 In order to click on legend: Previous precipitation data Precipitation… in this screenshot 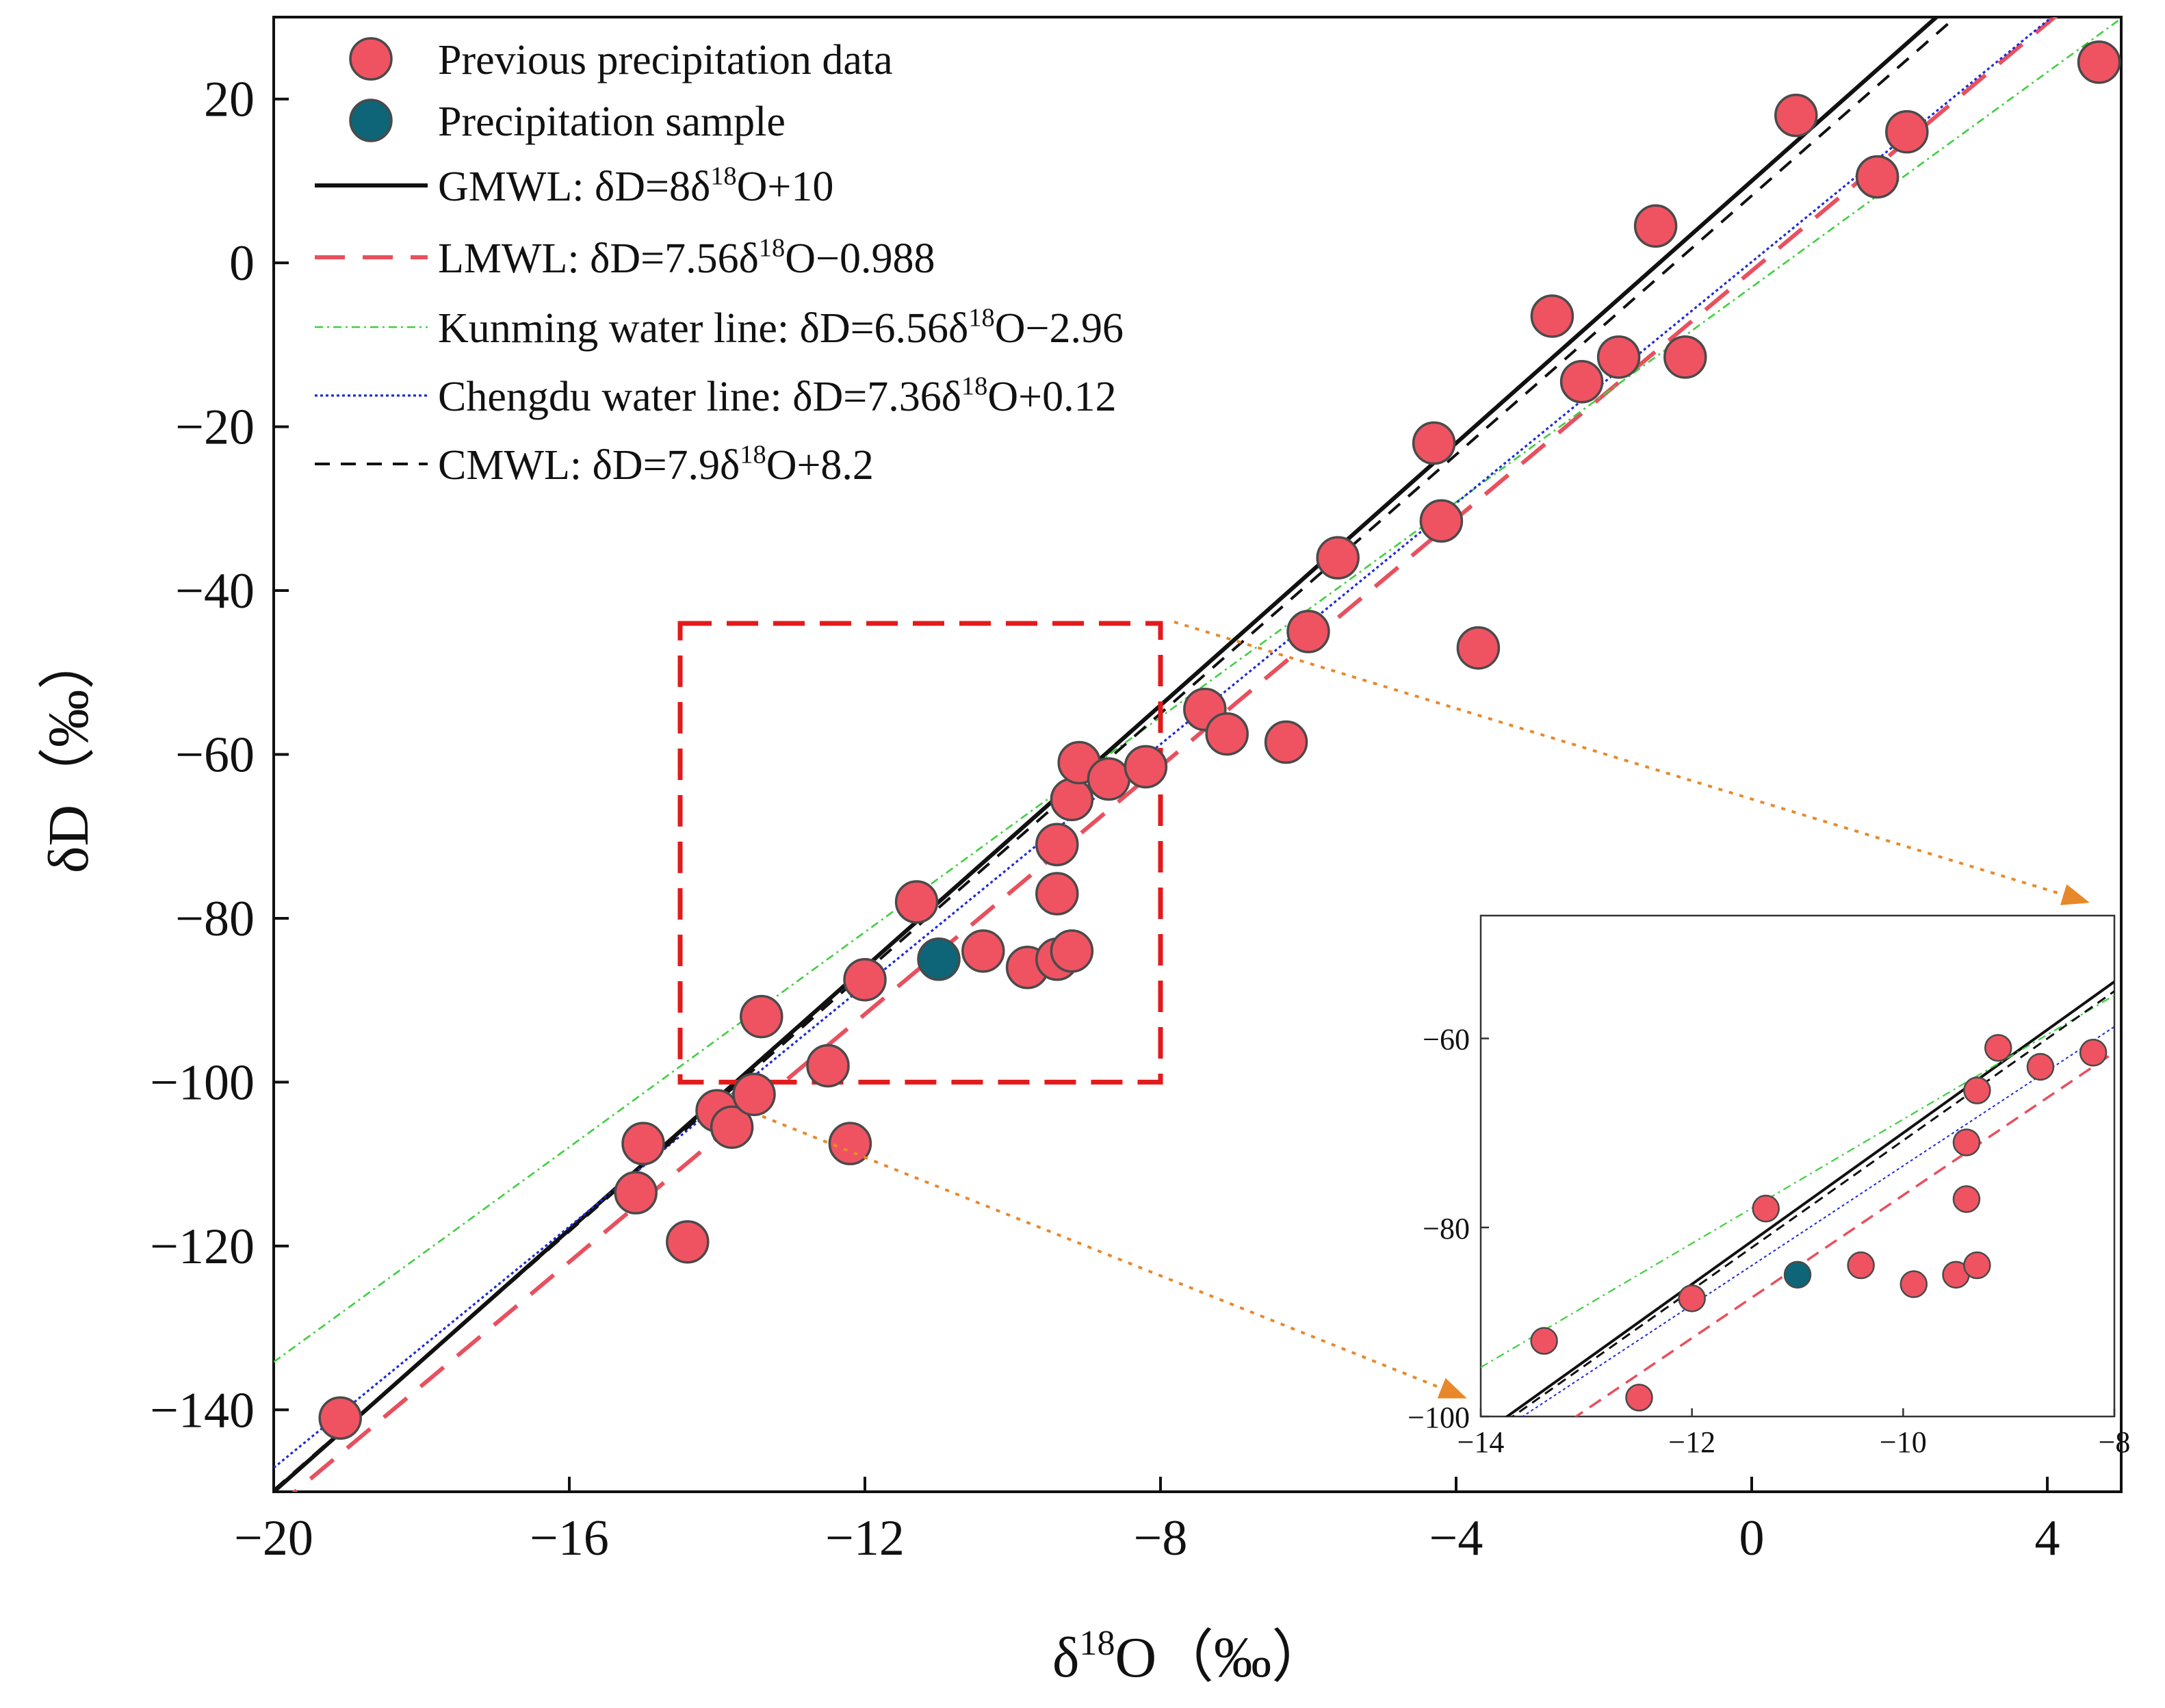, I will do `click(719, 263)`.